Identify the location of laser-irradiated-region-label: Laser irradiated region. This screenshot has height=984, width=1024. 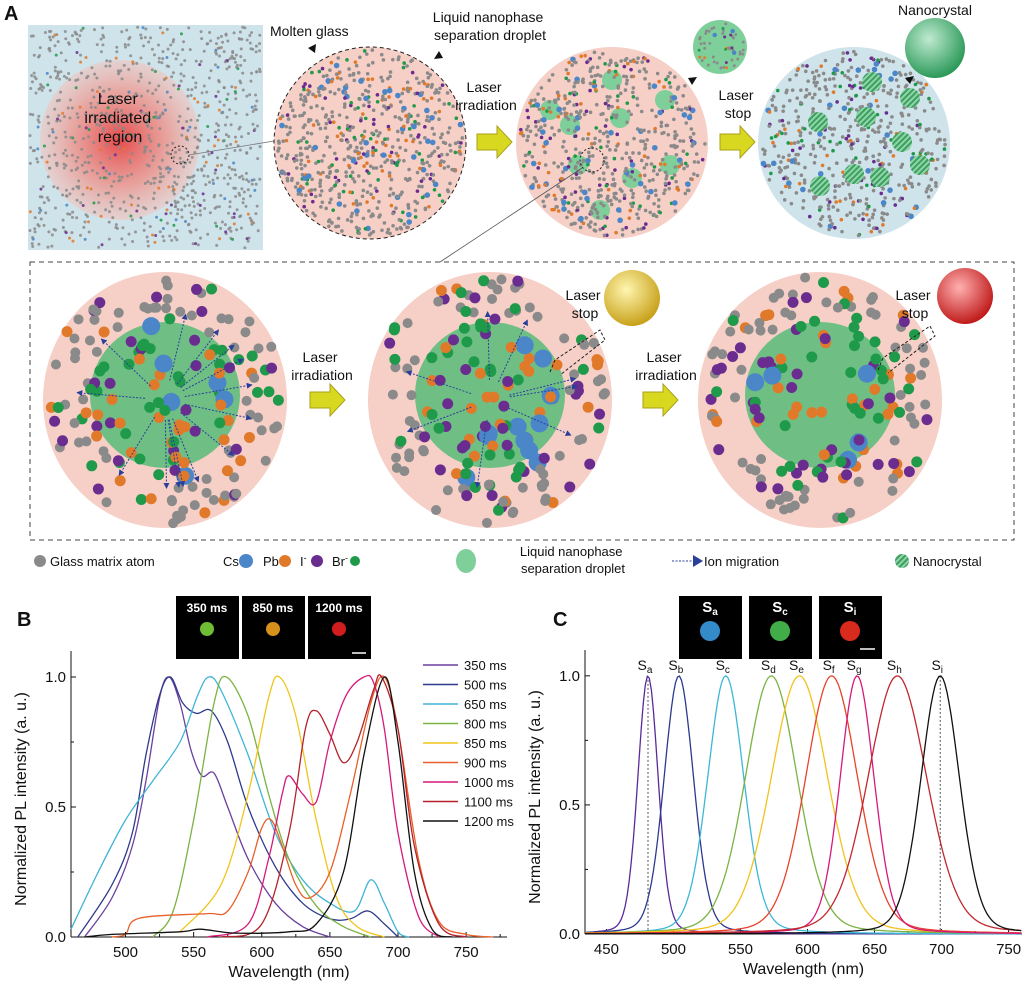
(119, 118).